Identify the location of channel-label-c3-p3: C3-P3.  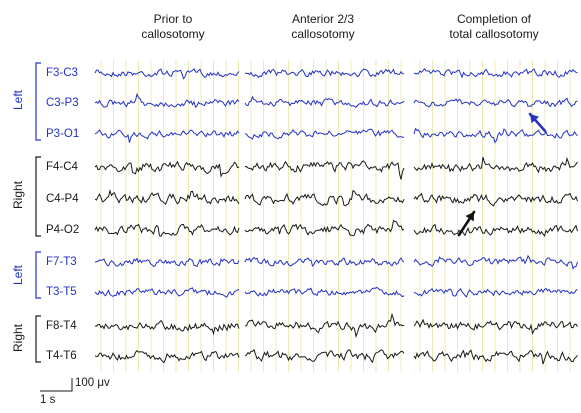
(62, 103).